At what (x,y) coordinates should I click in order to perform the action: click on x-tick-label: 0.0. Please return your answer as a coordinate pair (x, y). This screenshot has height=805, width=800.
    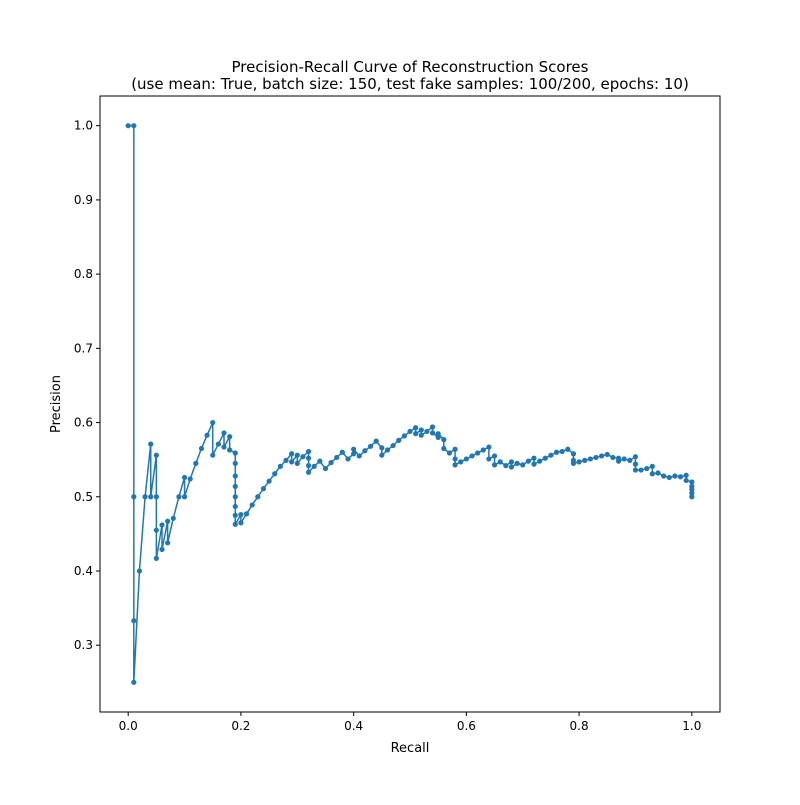
    Looking at the image, I should click on (128, 726).